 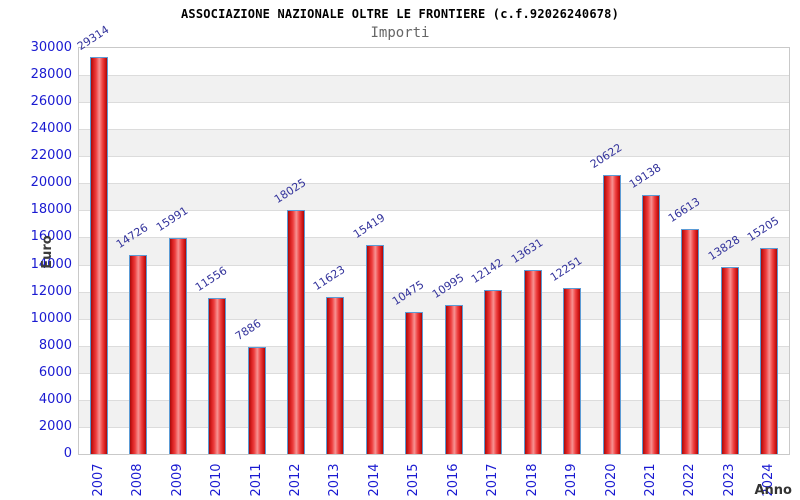 I want to click on y-tick-24000: 24000, so click(x=51, y=129).